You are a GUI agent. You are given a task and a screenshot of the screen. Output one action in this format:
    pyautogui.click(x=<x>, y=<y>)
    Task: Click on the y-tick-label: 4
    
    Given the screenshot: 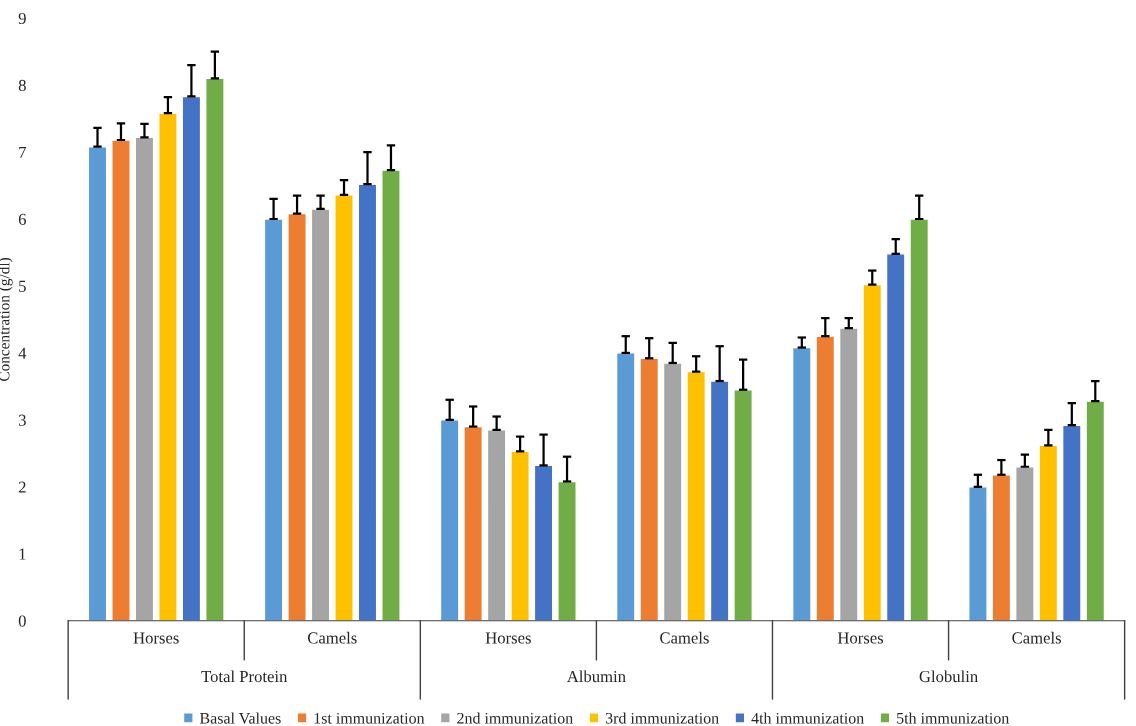 What is the action you would take?
    pyautogui.click(x=22, y=353)
    